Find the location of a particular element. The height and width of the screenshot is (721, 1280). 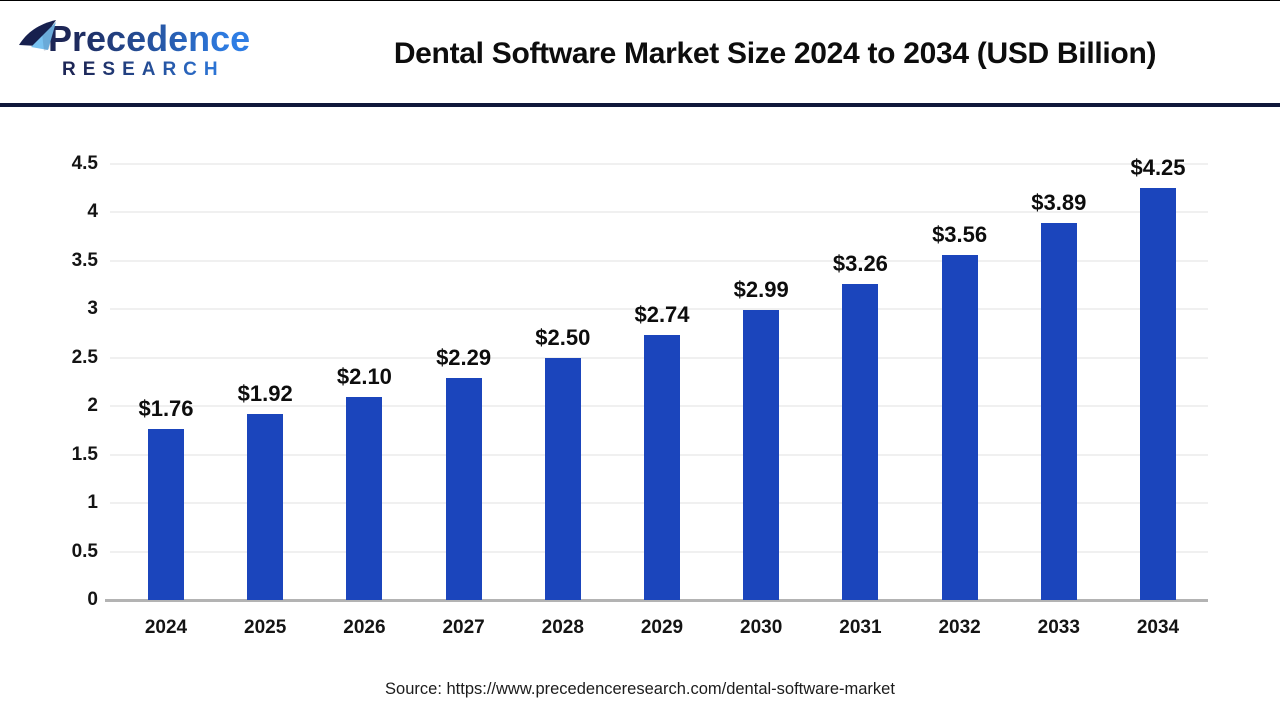

y-tick-label: 2.5 is located at coordinates (84, 357).